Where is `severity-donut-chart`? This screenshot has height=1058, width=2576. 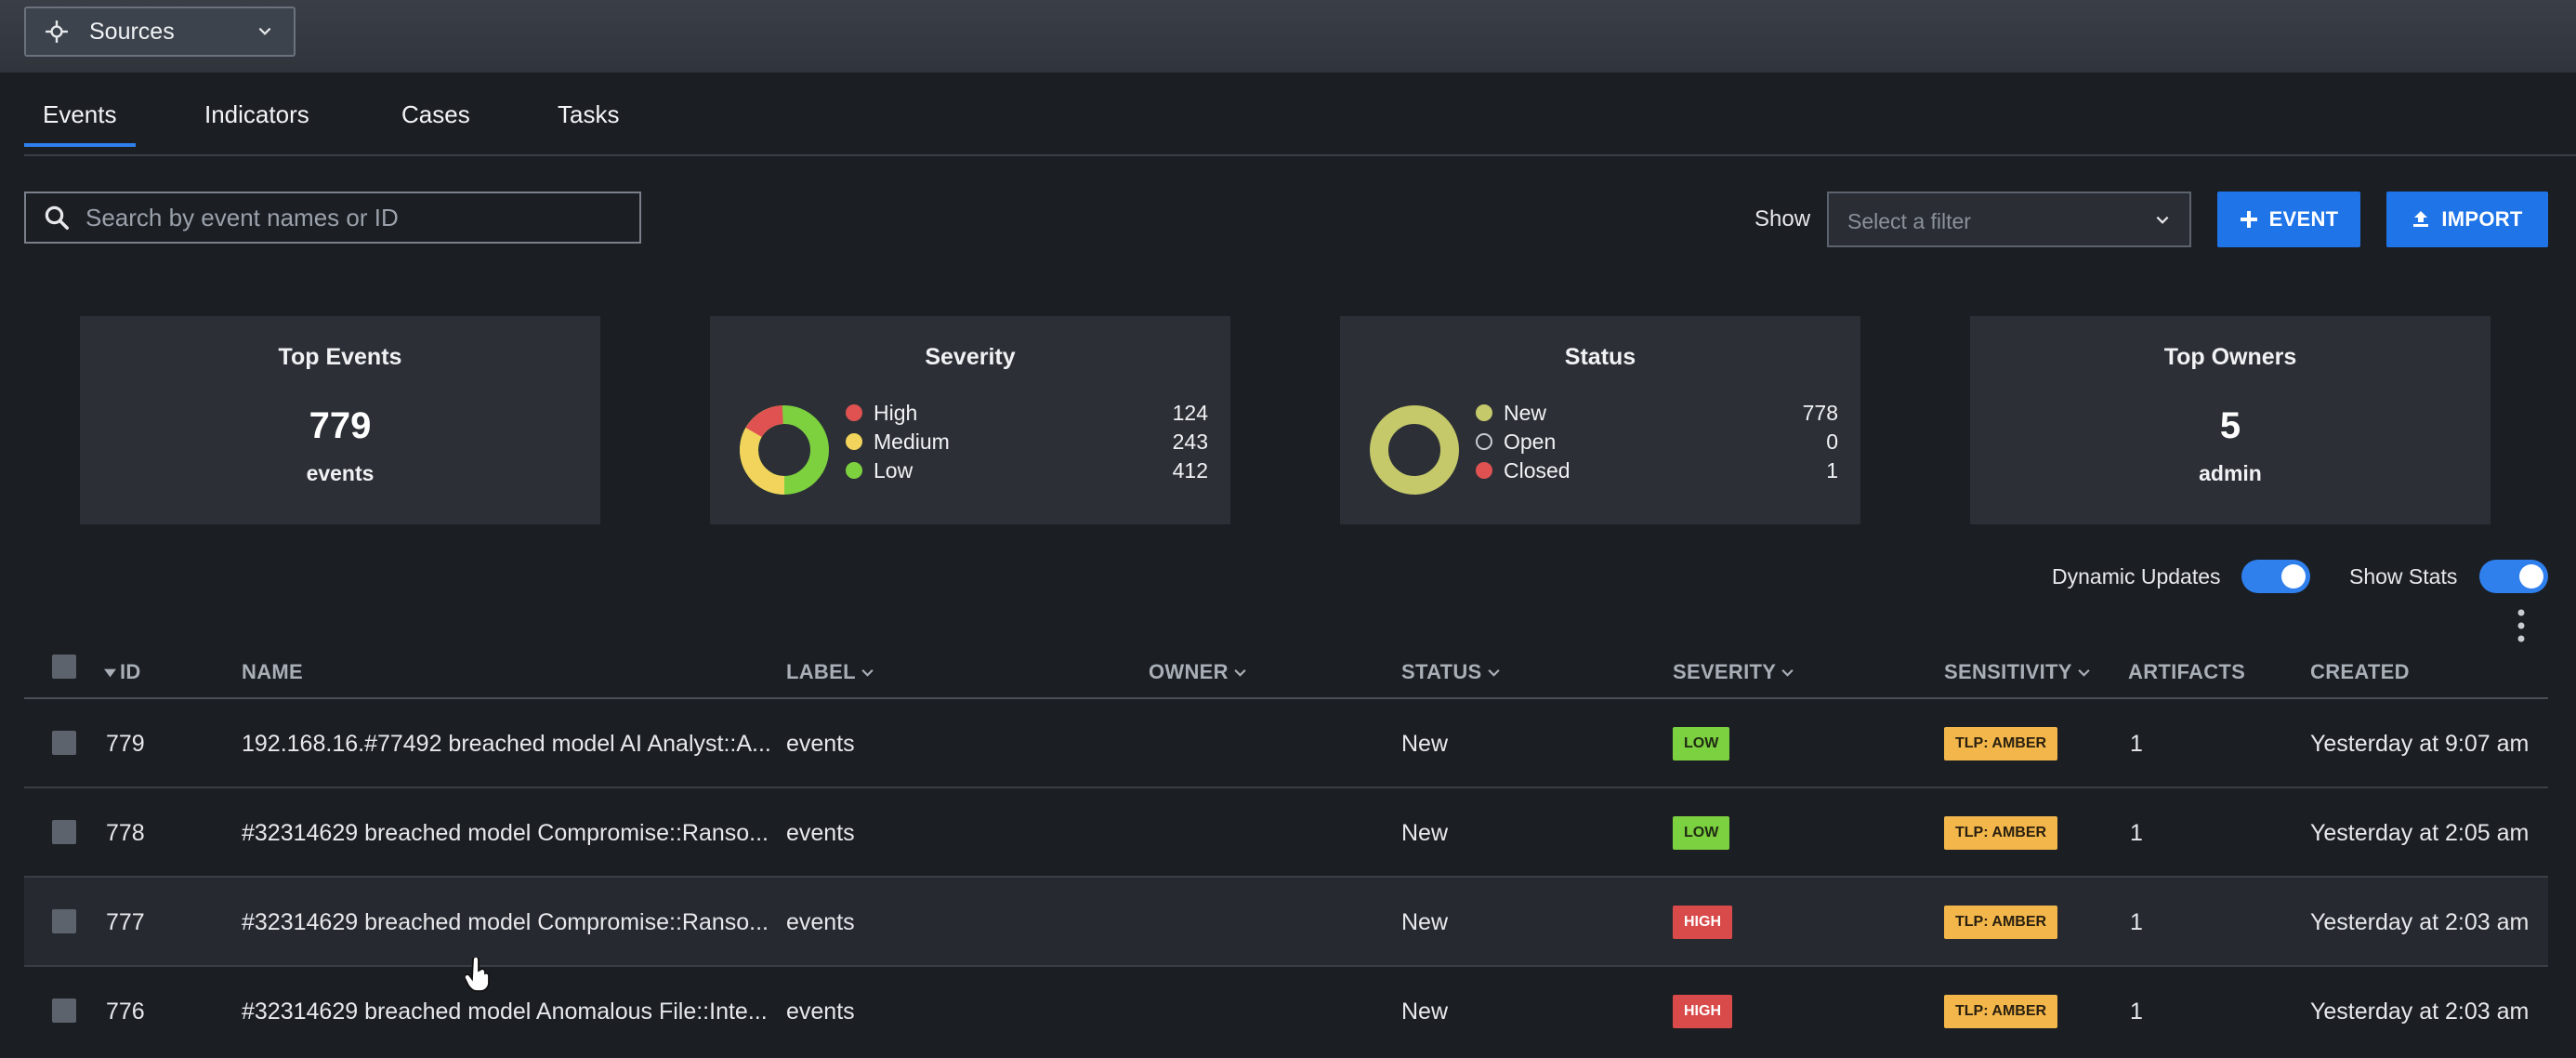
severity-donut-chart is located at coordinates (784, 449).